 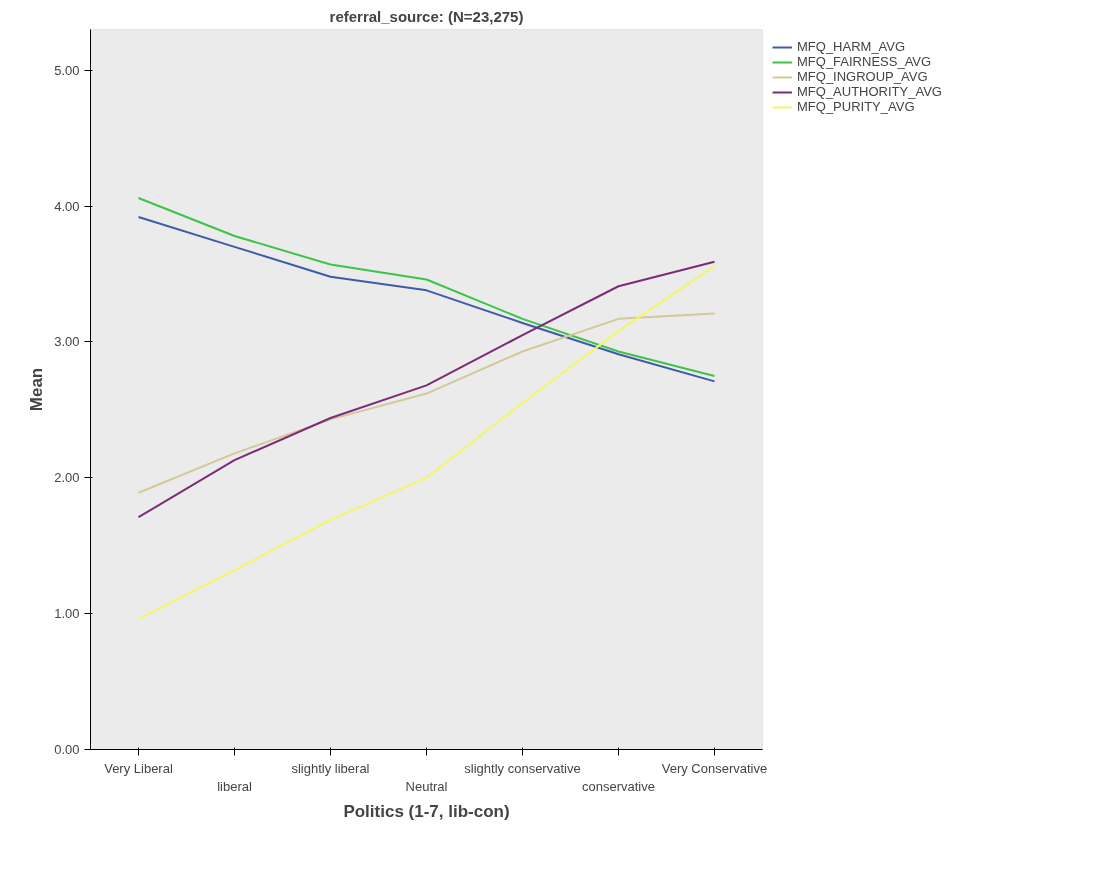 What do you see at coordinates (851, 46) in the screenshot?
I see `legend-label: MFQ_HARM_AVG` at bounding box center [851, 46].